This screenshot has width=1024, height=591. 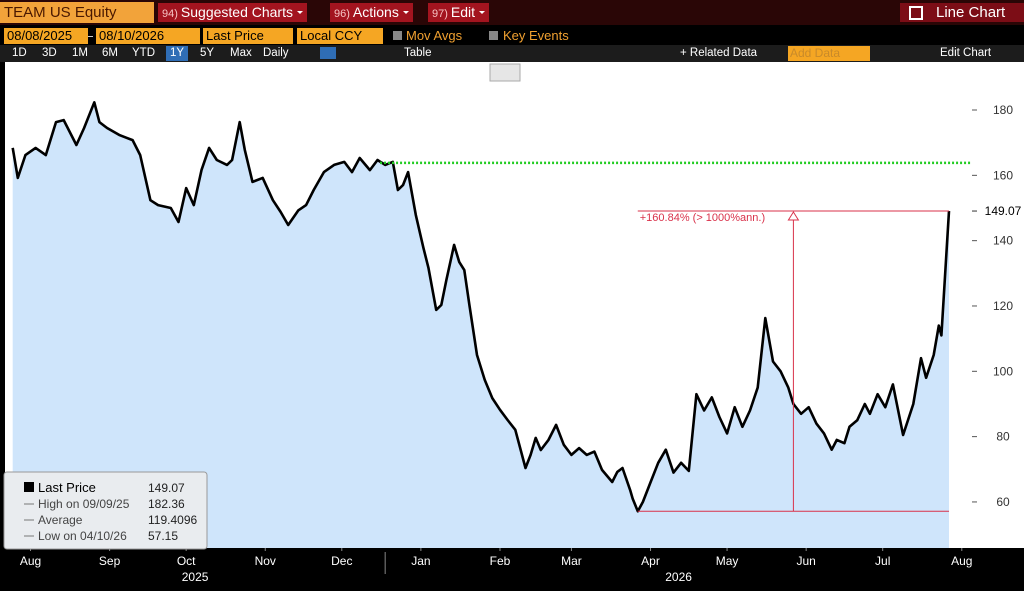 I want to click on period-button: 1Y, so click(x=177, y=53).